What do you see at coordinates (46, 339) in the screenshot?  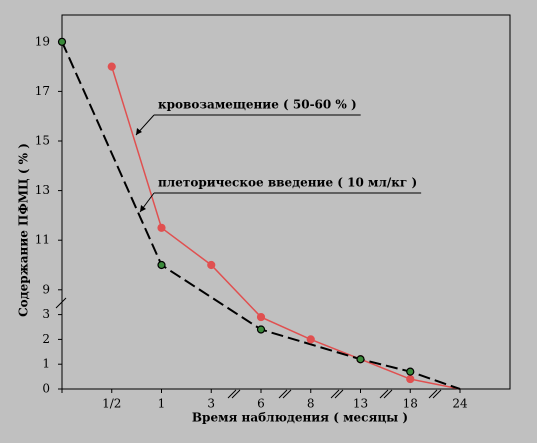 I see `y-tick-label: 2` at bounding box center [46, 339].